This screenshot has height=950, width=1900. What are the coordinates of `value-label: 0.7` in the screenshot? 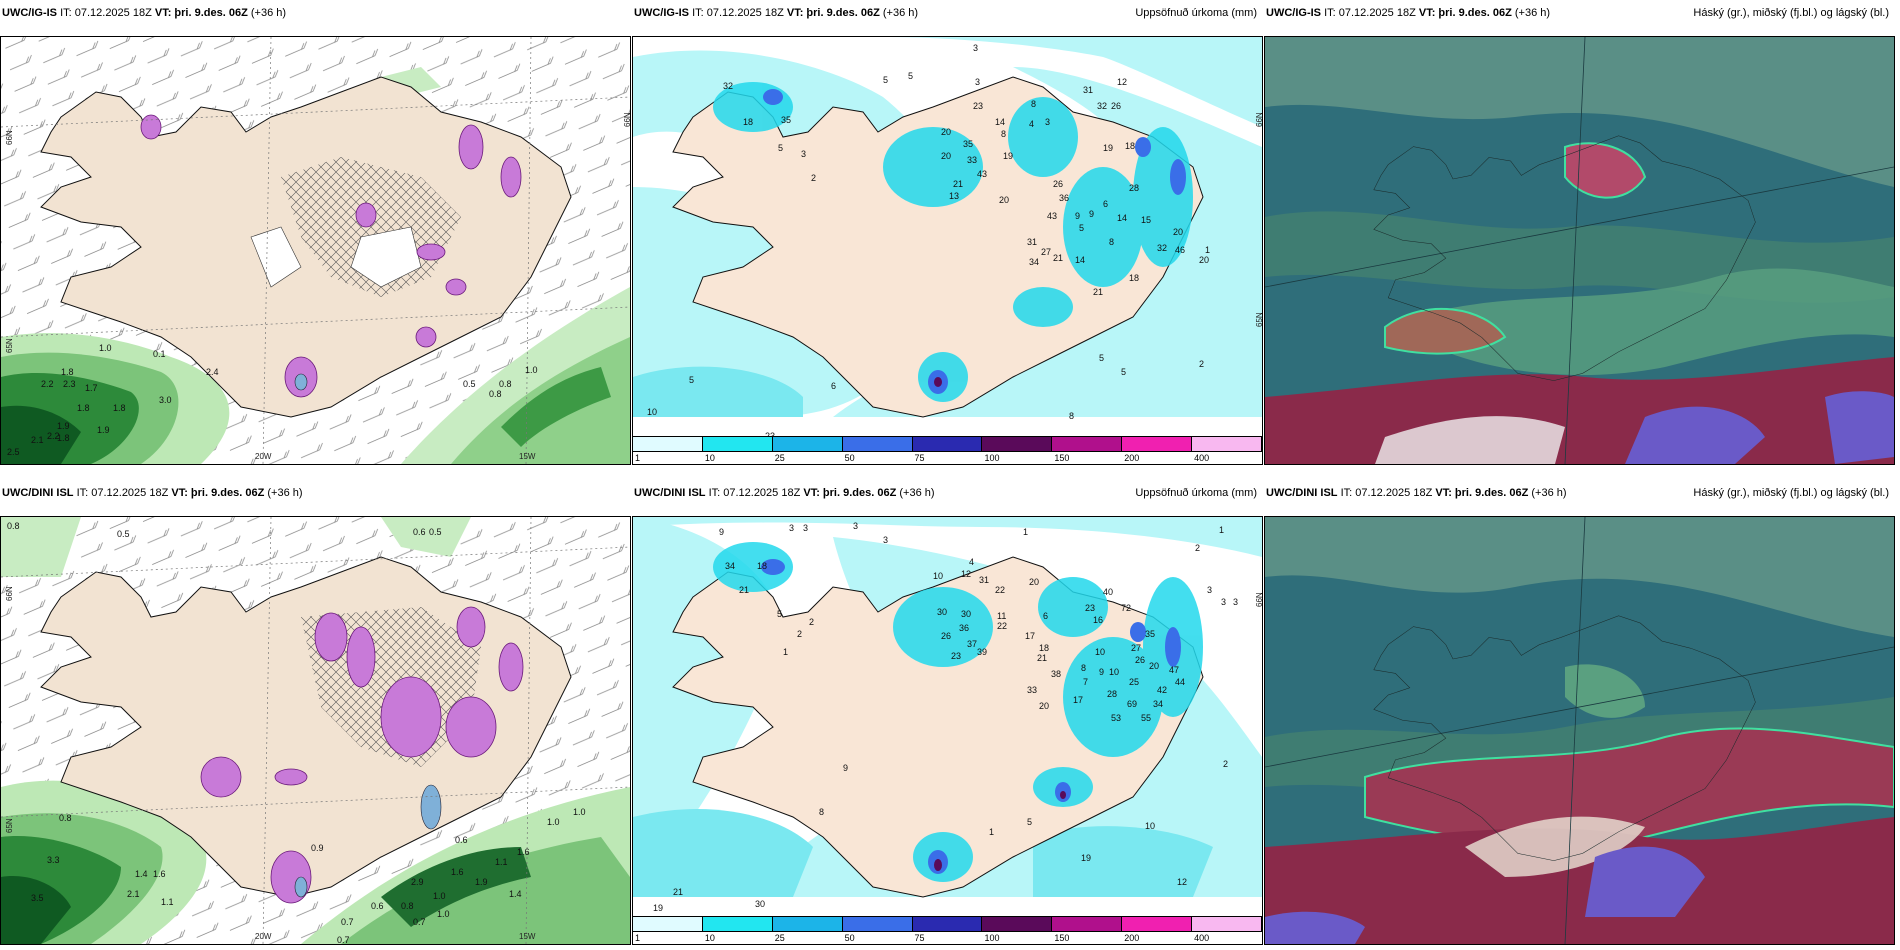 It's located at (343, 940).